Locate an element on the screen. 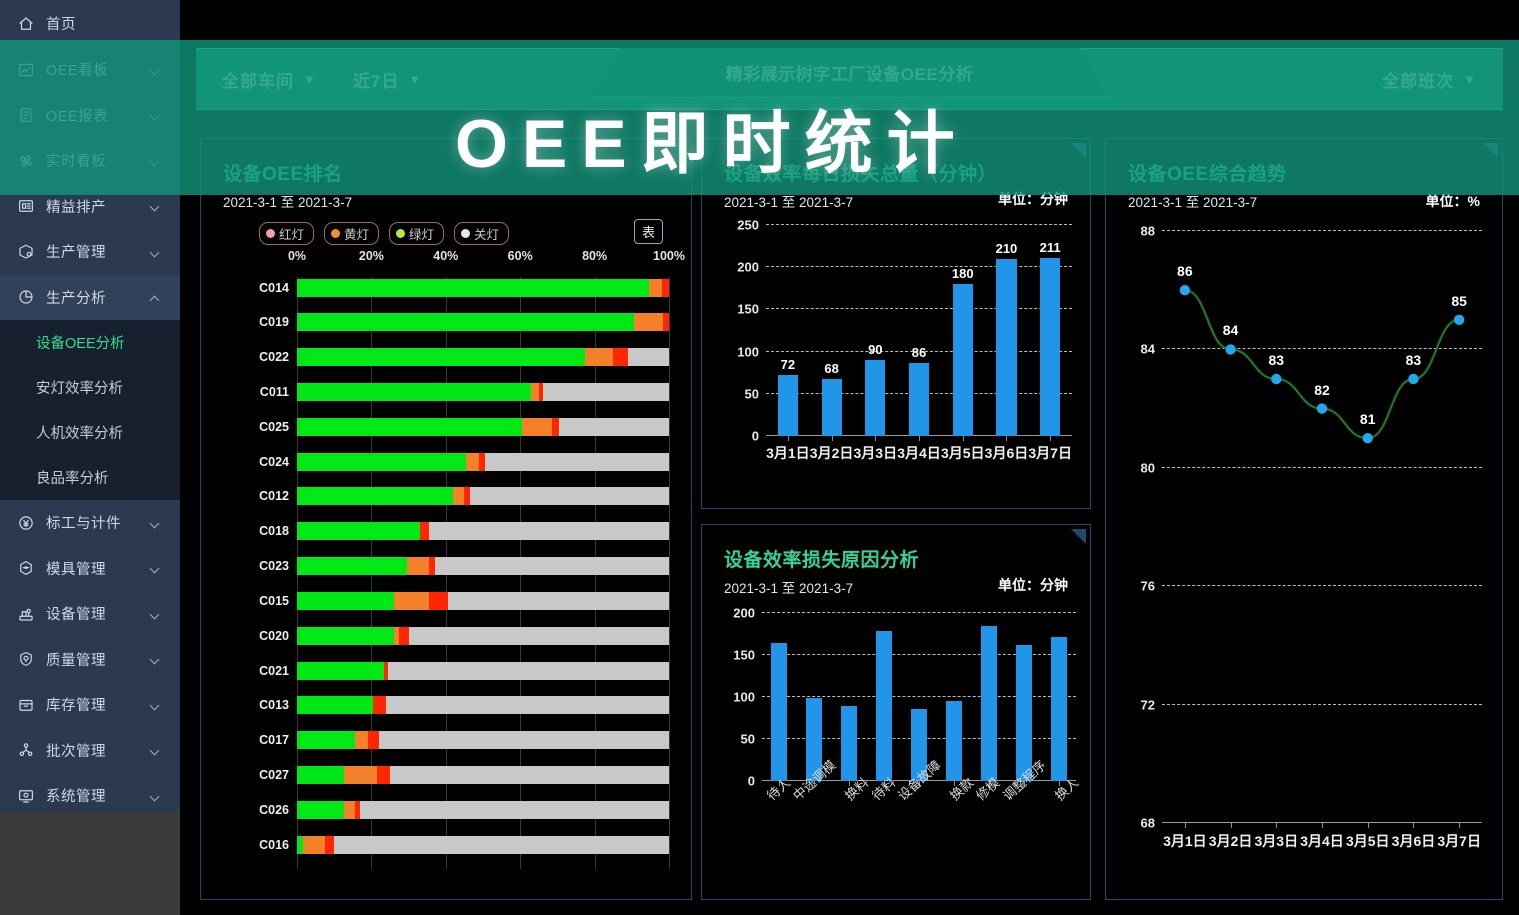  y-axis-tick: 88 is located at coordinates (1147, 231).